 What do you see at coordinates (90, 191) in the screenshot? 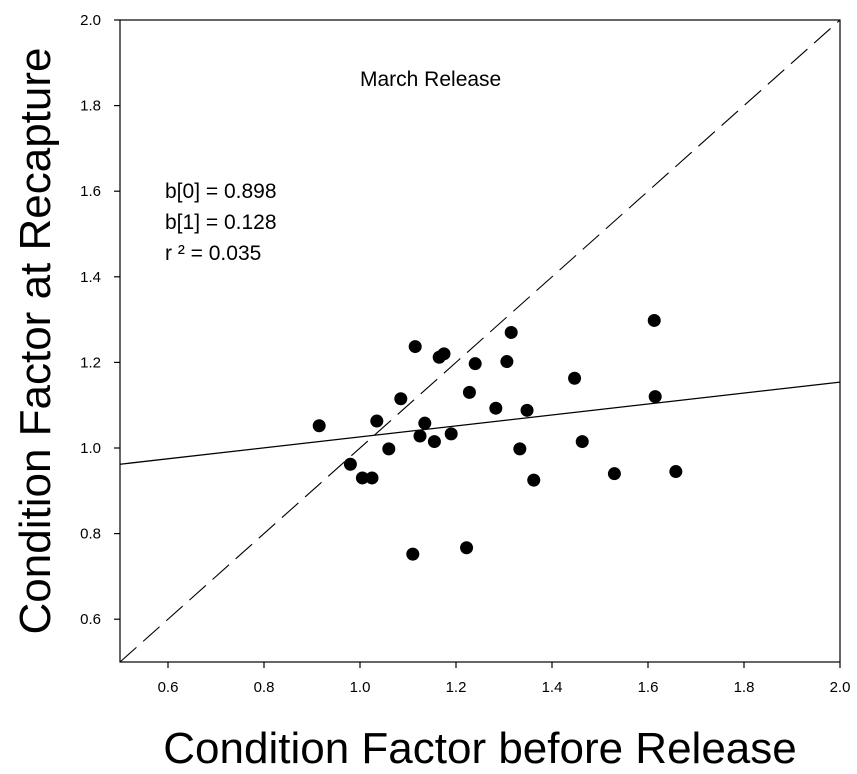
I see `y-tick-label: 1.6` at bounding box center [90, 191].